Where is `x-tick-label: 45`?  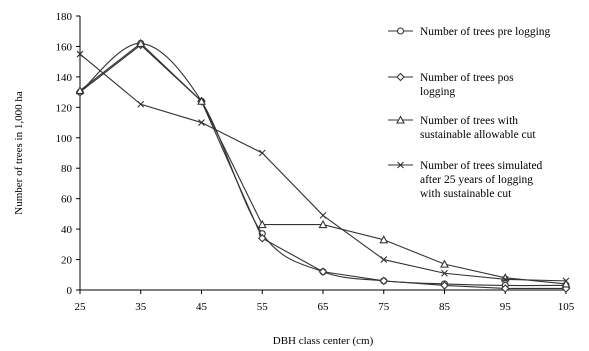
x-tick-label: 45 is located at coordinates (202, 307).